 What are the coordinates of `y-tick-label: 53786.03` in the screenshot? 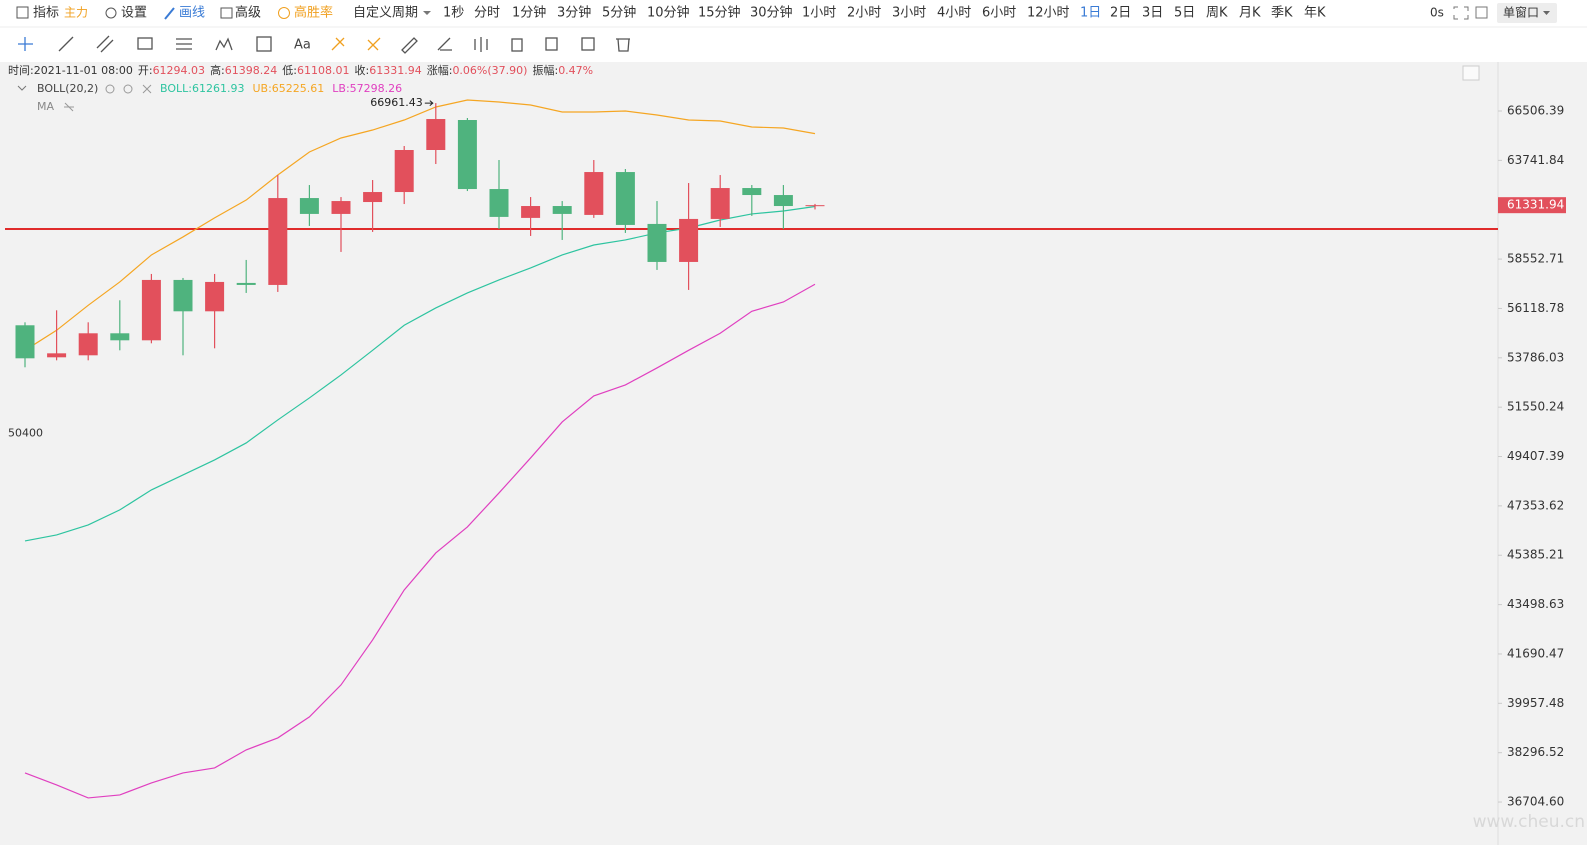 It's located at (1535, 357).